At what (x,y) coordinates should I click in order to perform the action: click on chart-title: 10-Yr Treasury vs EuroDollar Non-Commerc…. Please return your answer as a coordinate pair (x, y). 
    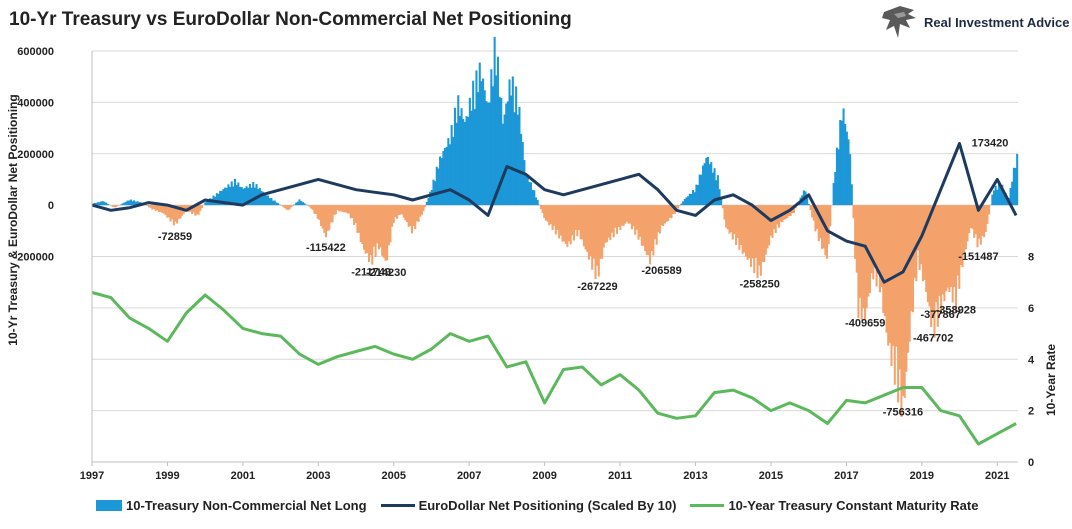
    Looking at the image, I should click on (290, 19).